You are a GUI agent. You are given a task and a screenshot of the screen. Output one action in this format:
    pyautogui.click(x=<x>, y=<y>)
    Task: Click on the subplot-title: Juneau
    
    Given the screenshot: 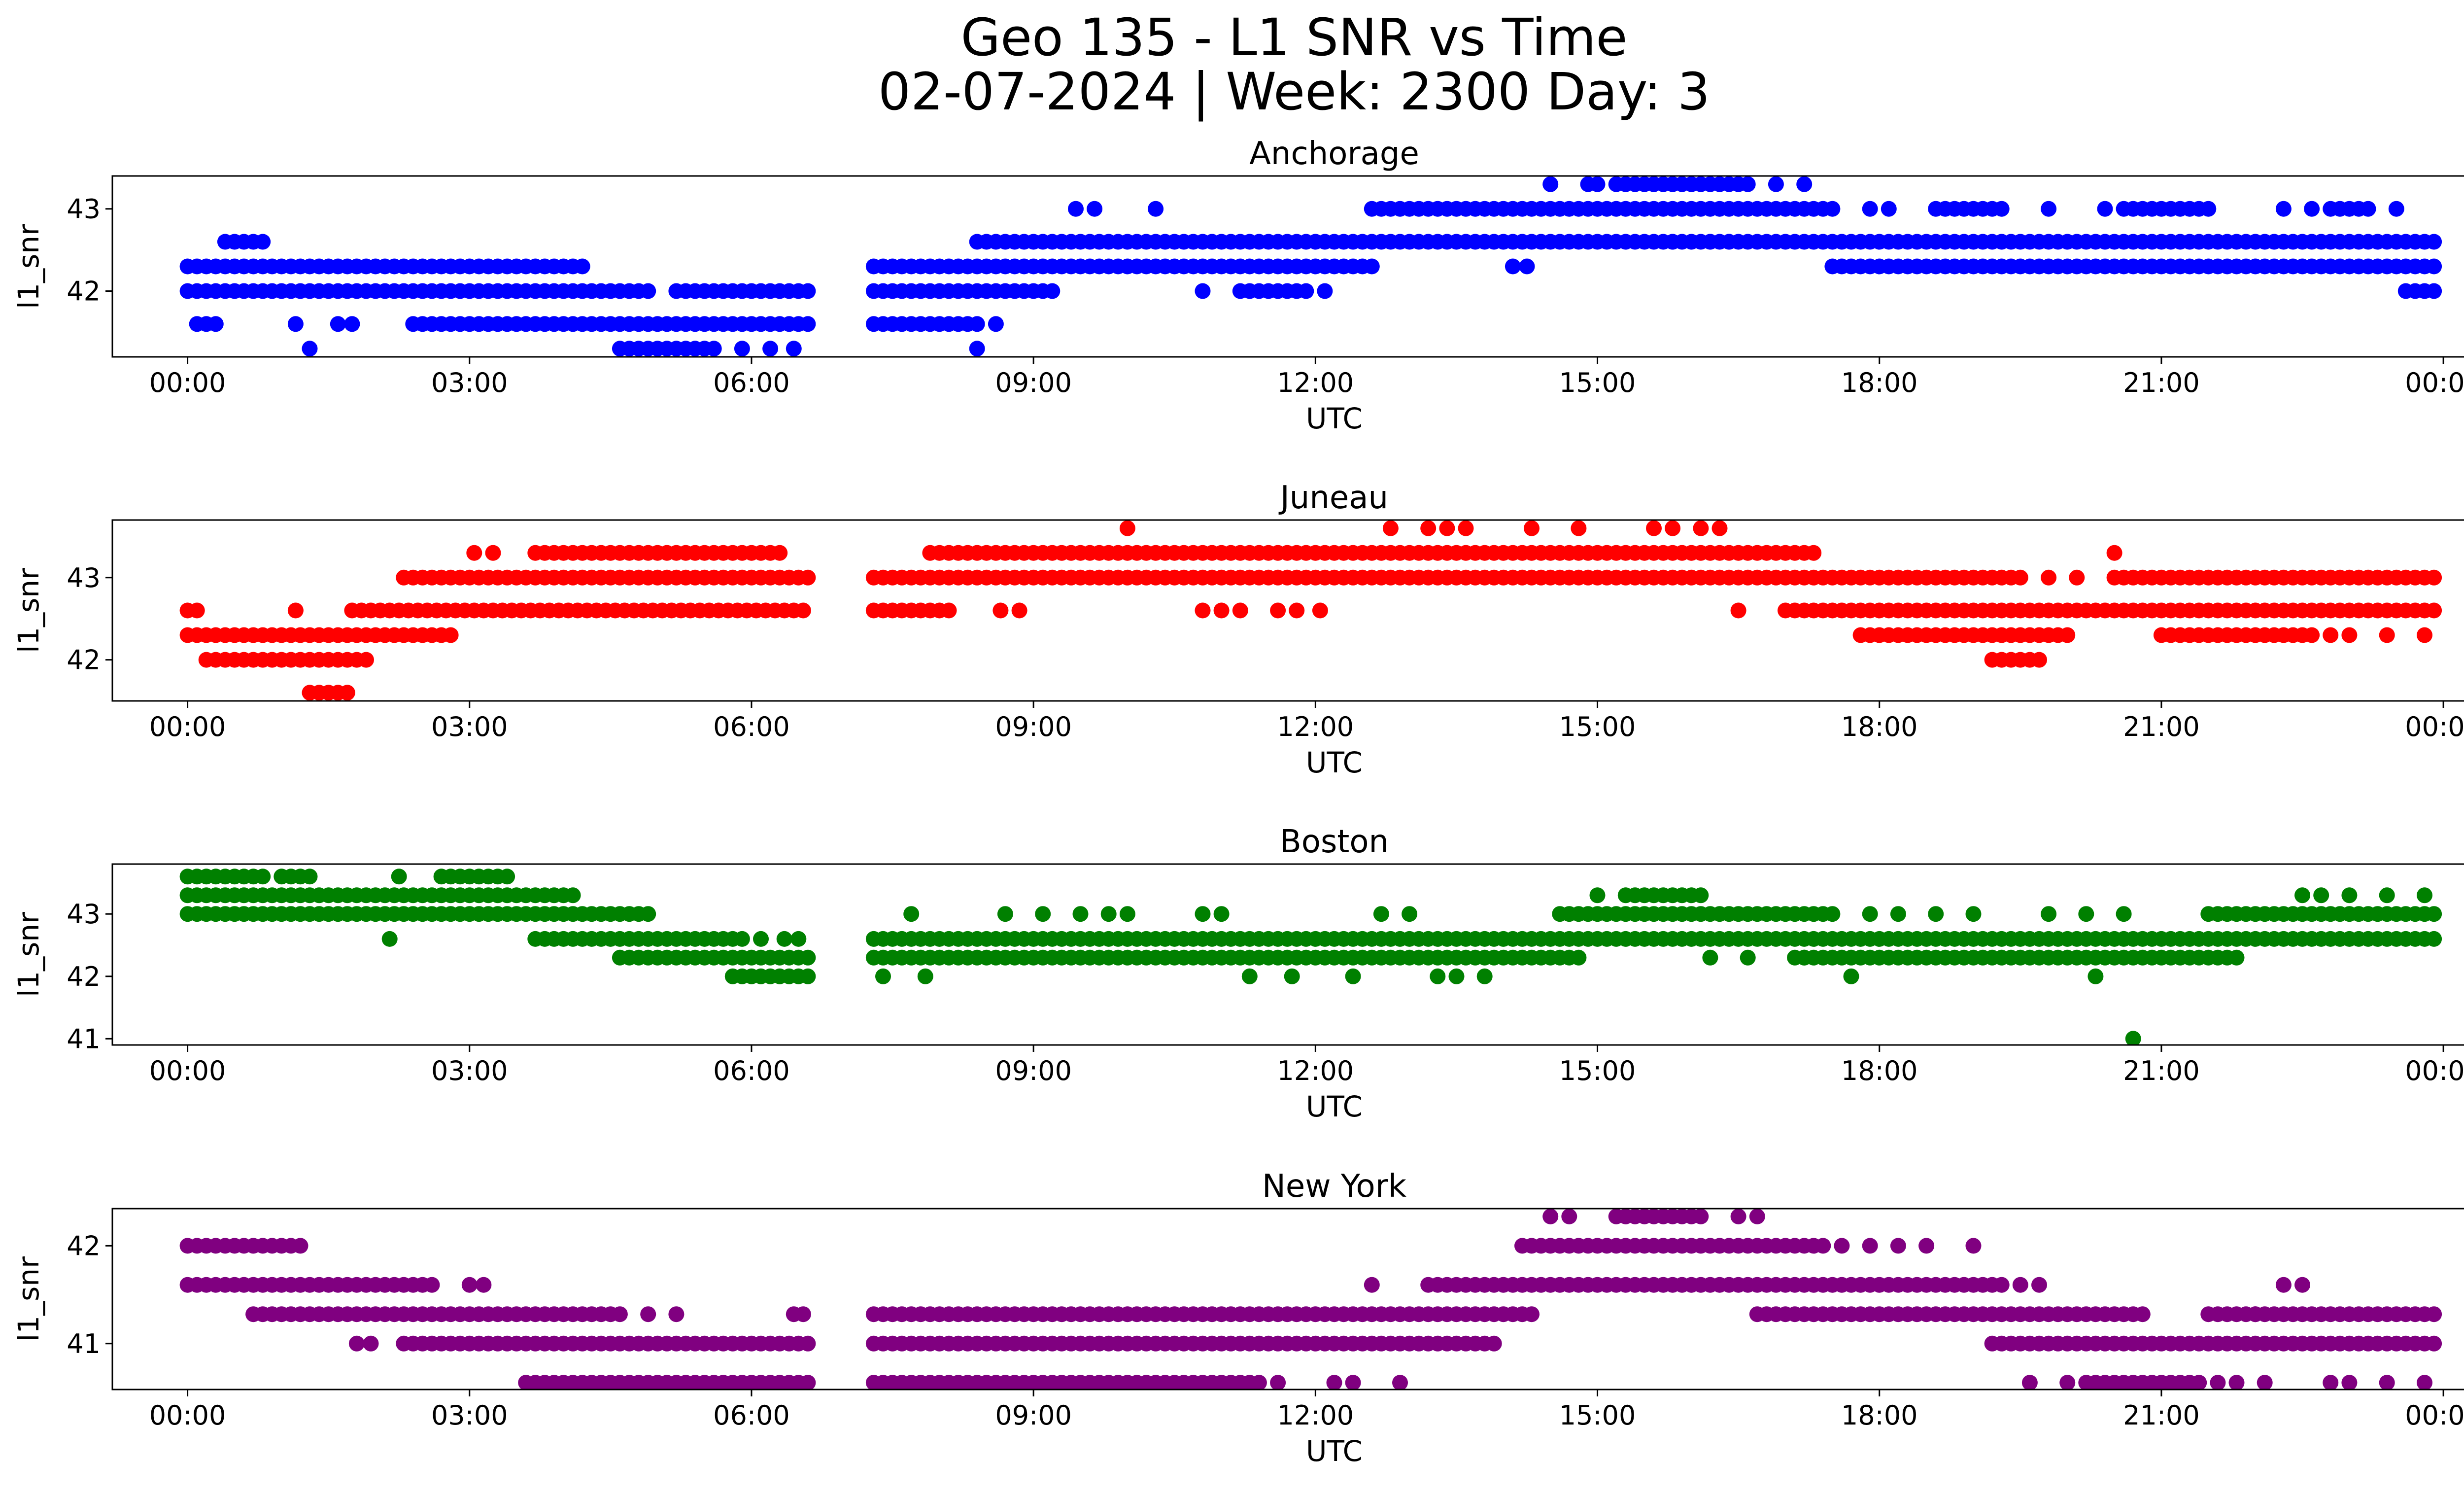 What is the action you would take?
    pyautogui.click(x=1333, y=498)
    